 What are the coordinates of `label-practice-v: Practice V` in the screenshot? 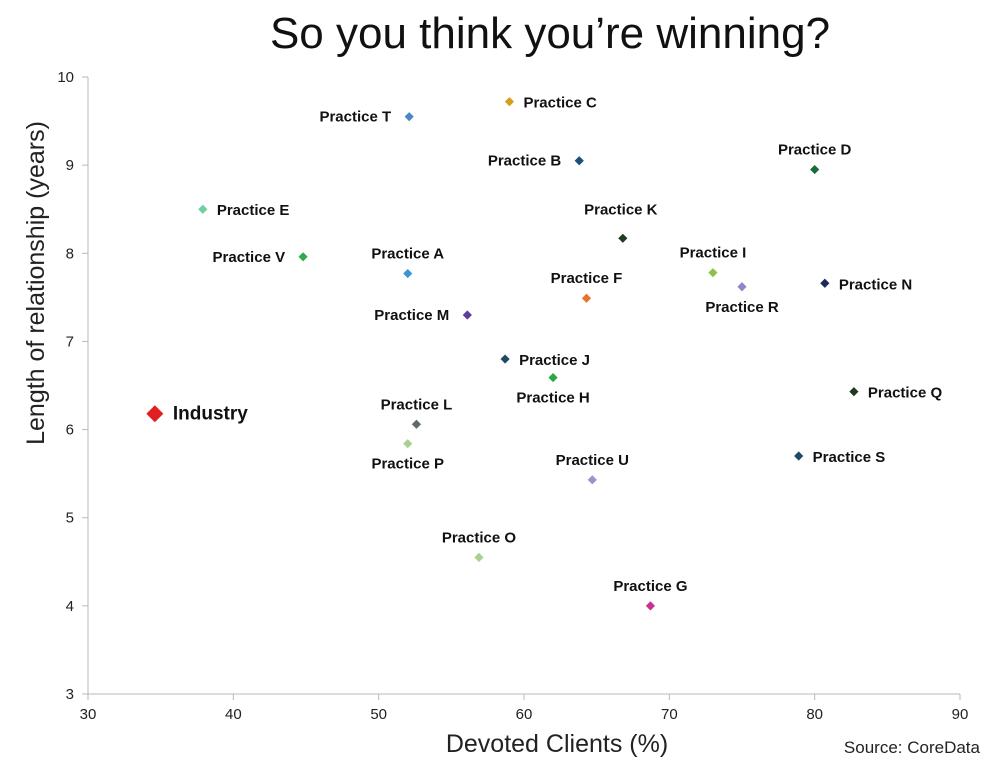 It's located at (249, 257).